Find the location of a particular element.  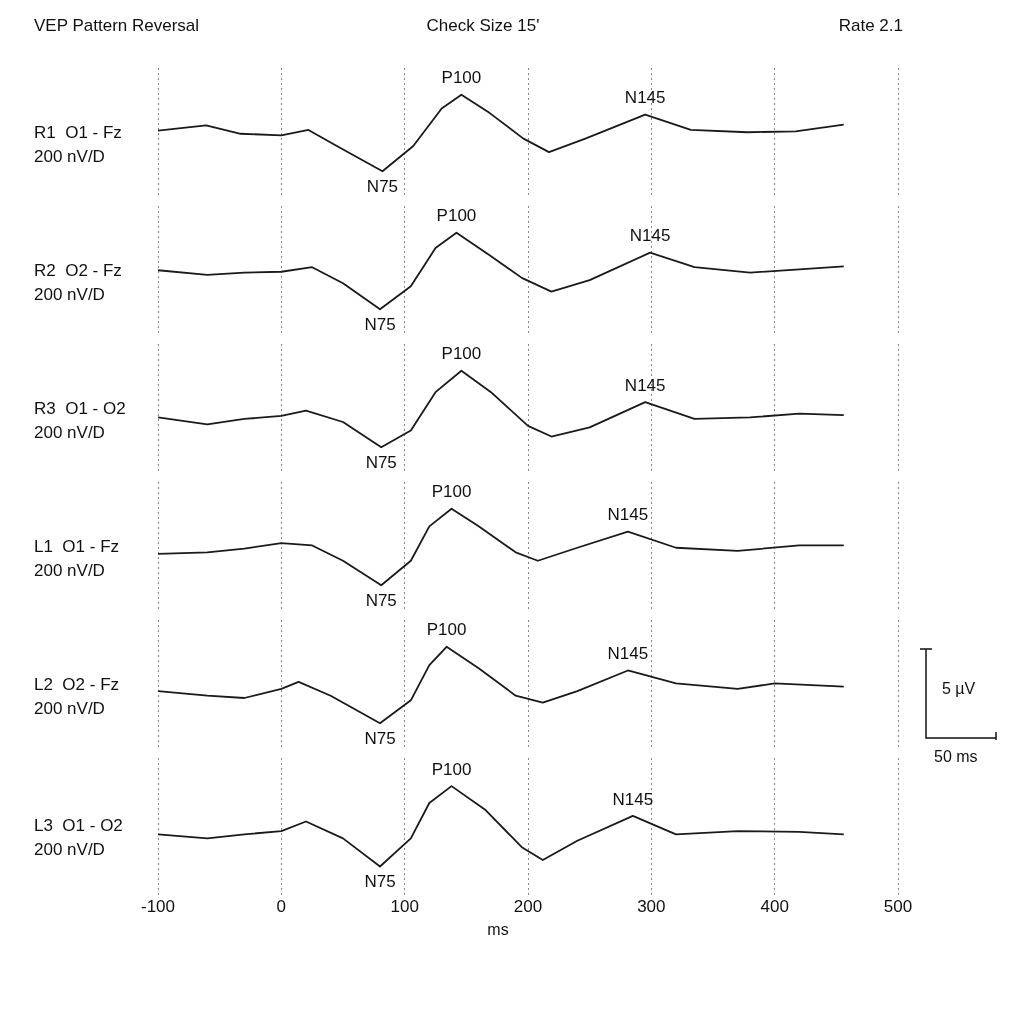

x-tick-label: 0 is located at coordinates (281, 907).